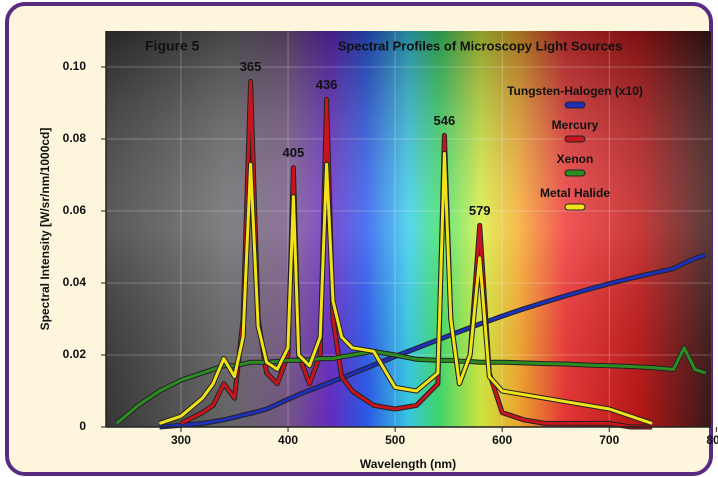 The image size is (718, 477). Describe the element at coordinates (575, 193) in the screenshot. I see `legend-label: Metal Halide` at that location.